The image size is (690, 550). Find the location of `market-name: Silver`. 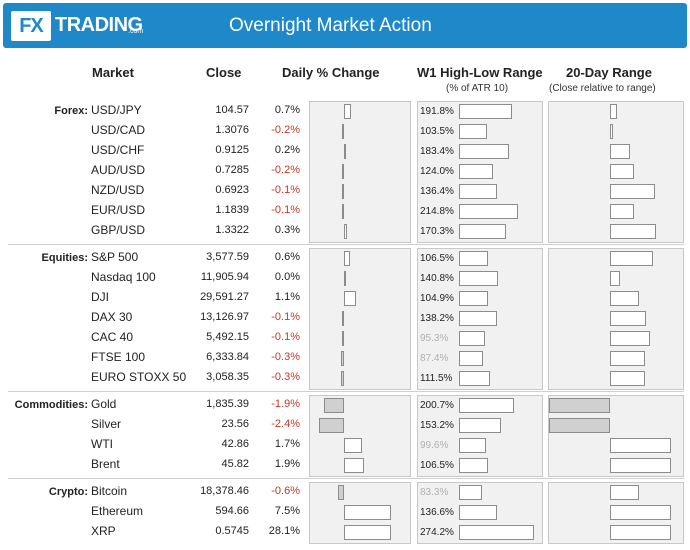

market-name: Silver is located at coordinates (106, 424).